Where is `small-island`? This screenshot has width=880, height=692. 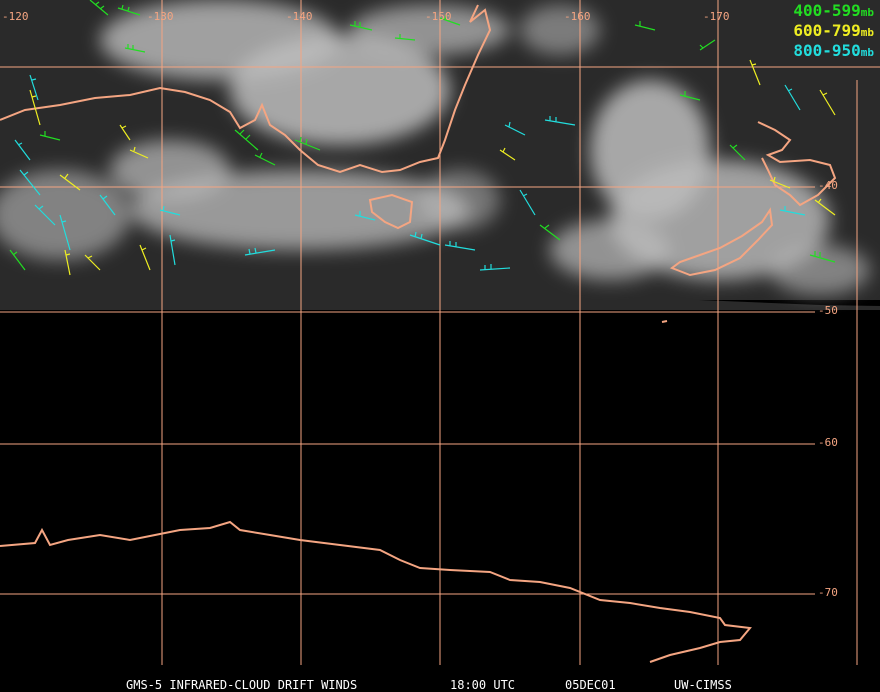
small-island is located at coordinates (664, 321).